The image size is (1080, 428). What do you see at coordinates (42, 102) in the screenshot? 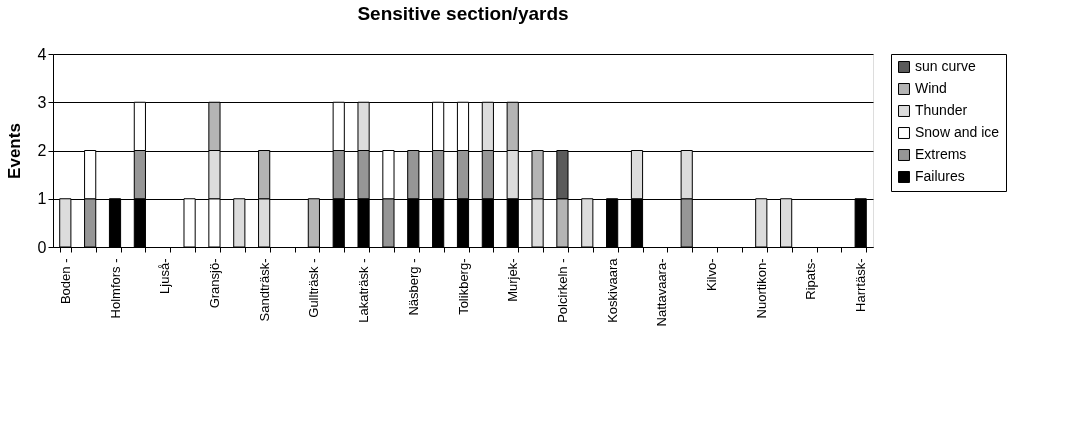
I see `y-tick-label: 3` at bounding box center [42, 102].